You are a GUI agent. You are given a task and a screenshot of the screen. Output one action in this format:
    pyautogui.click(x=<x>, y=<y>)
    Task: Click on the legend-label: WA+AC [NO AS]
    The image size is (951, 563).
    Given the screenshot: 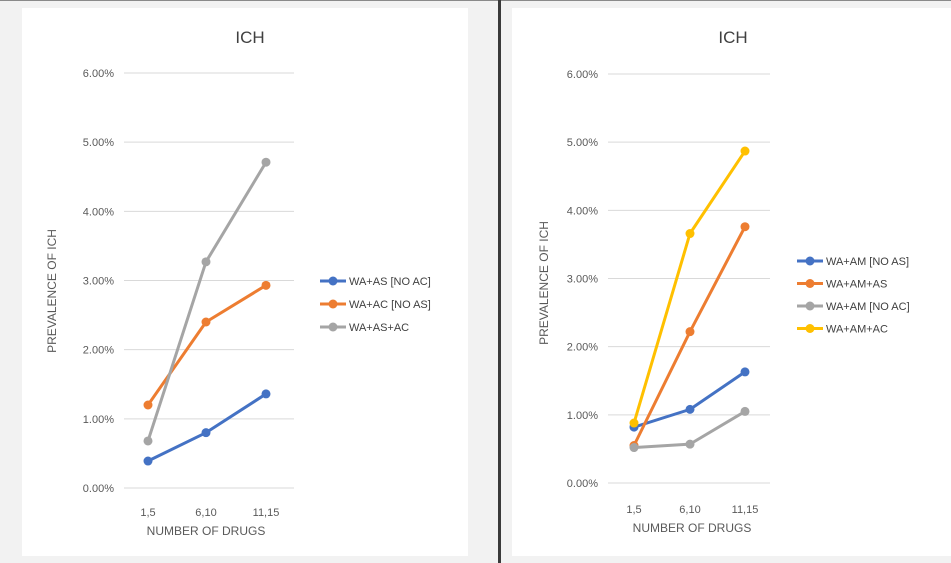 What is the action you would take?
    pyautogui.click(x=390, y=305)
    